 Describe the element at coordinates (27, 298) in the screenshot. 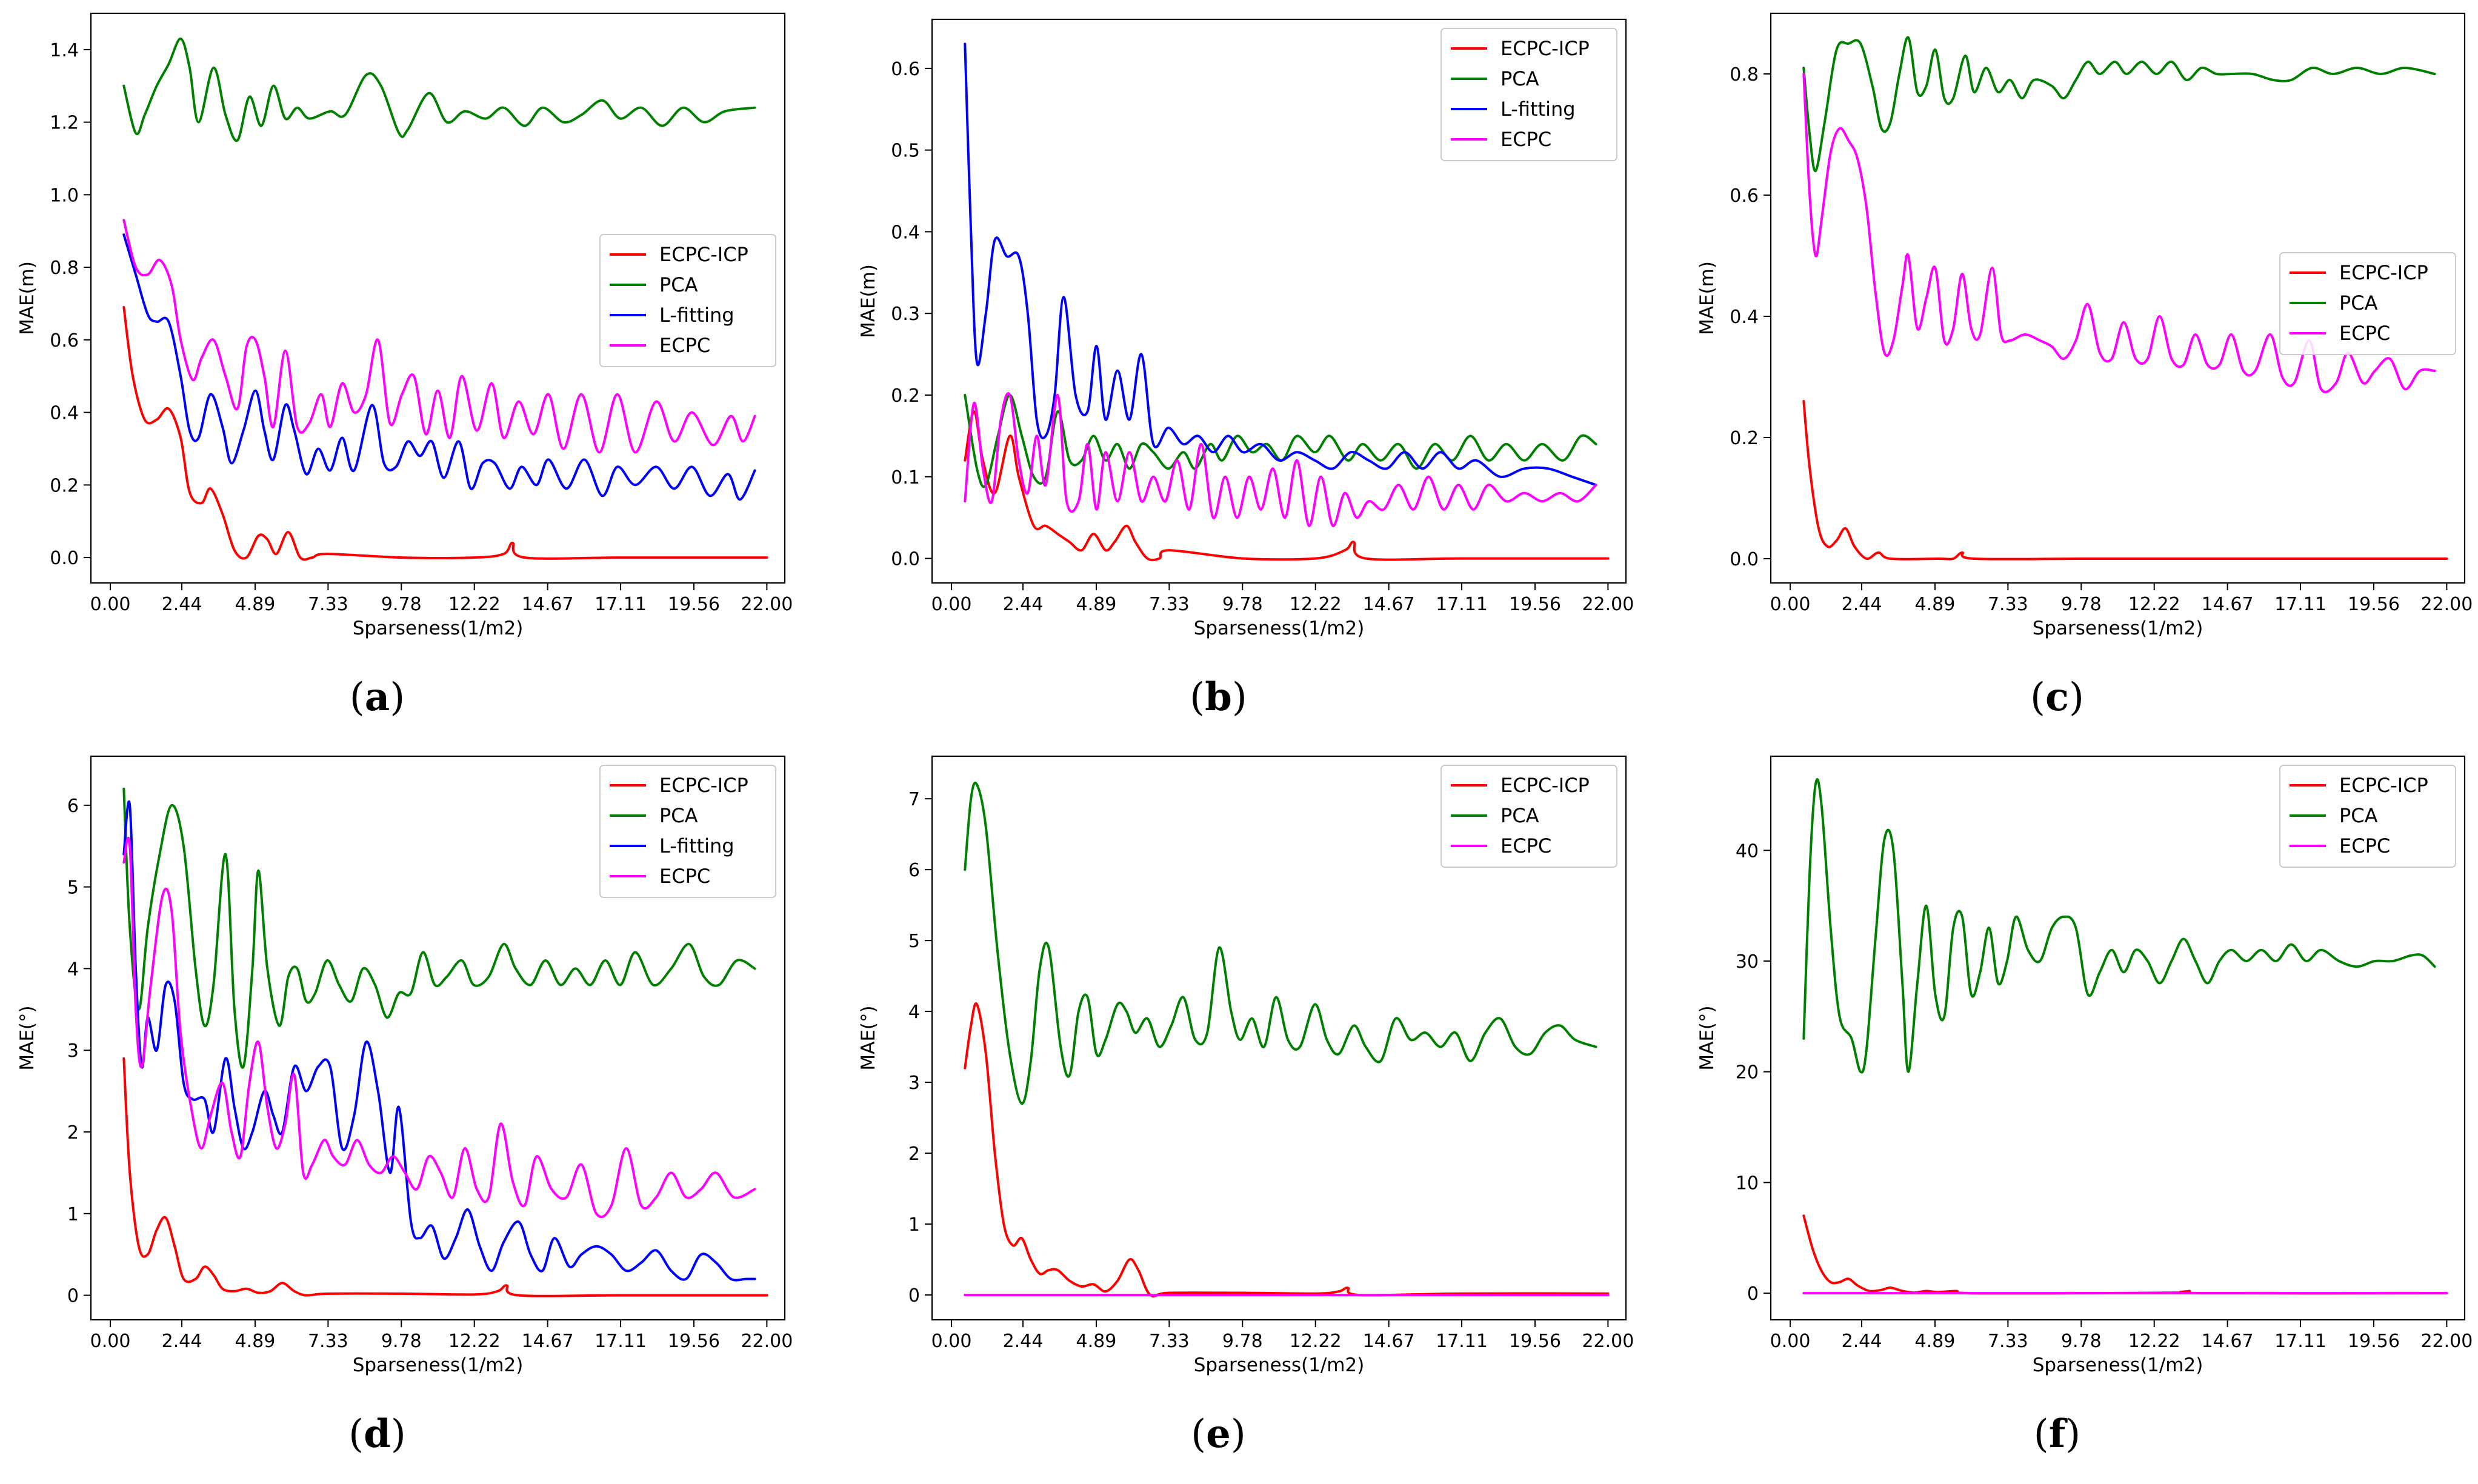

I see `y-axis-label: MAE(m)` at that location.